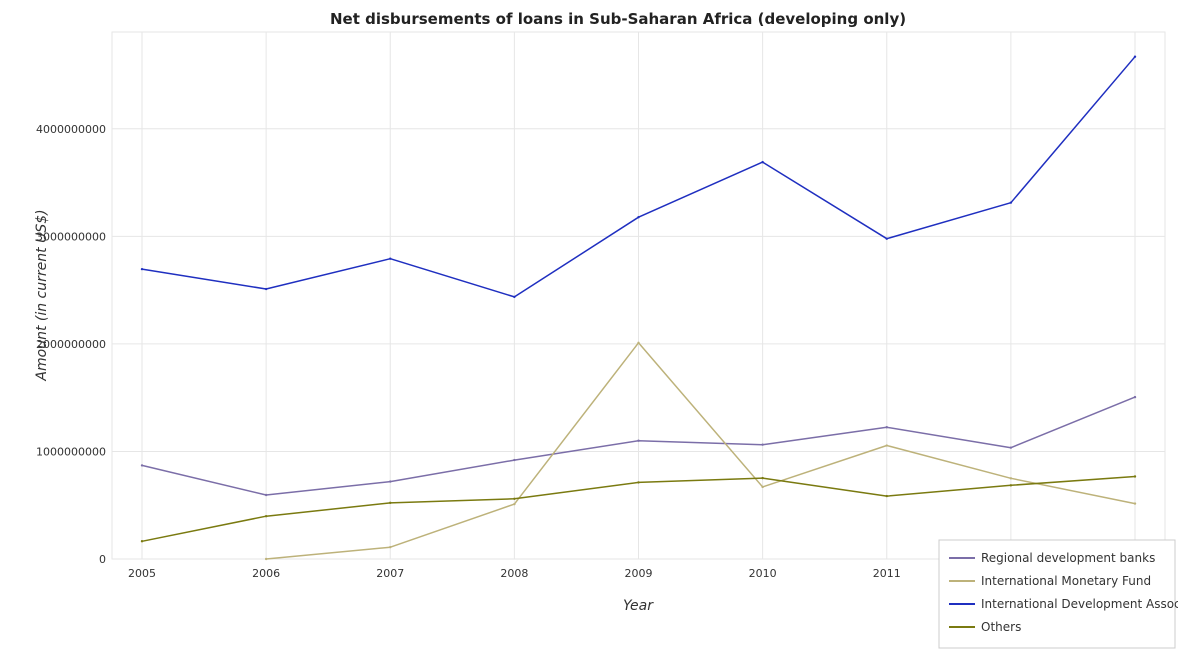 The width and height of the screenshot is (1178, 650). What do you see at coordinates (1001, 627) in the screenshot?
I see `legend-label: Others` at bounding box center [1001, 627].